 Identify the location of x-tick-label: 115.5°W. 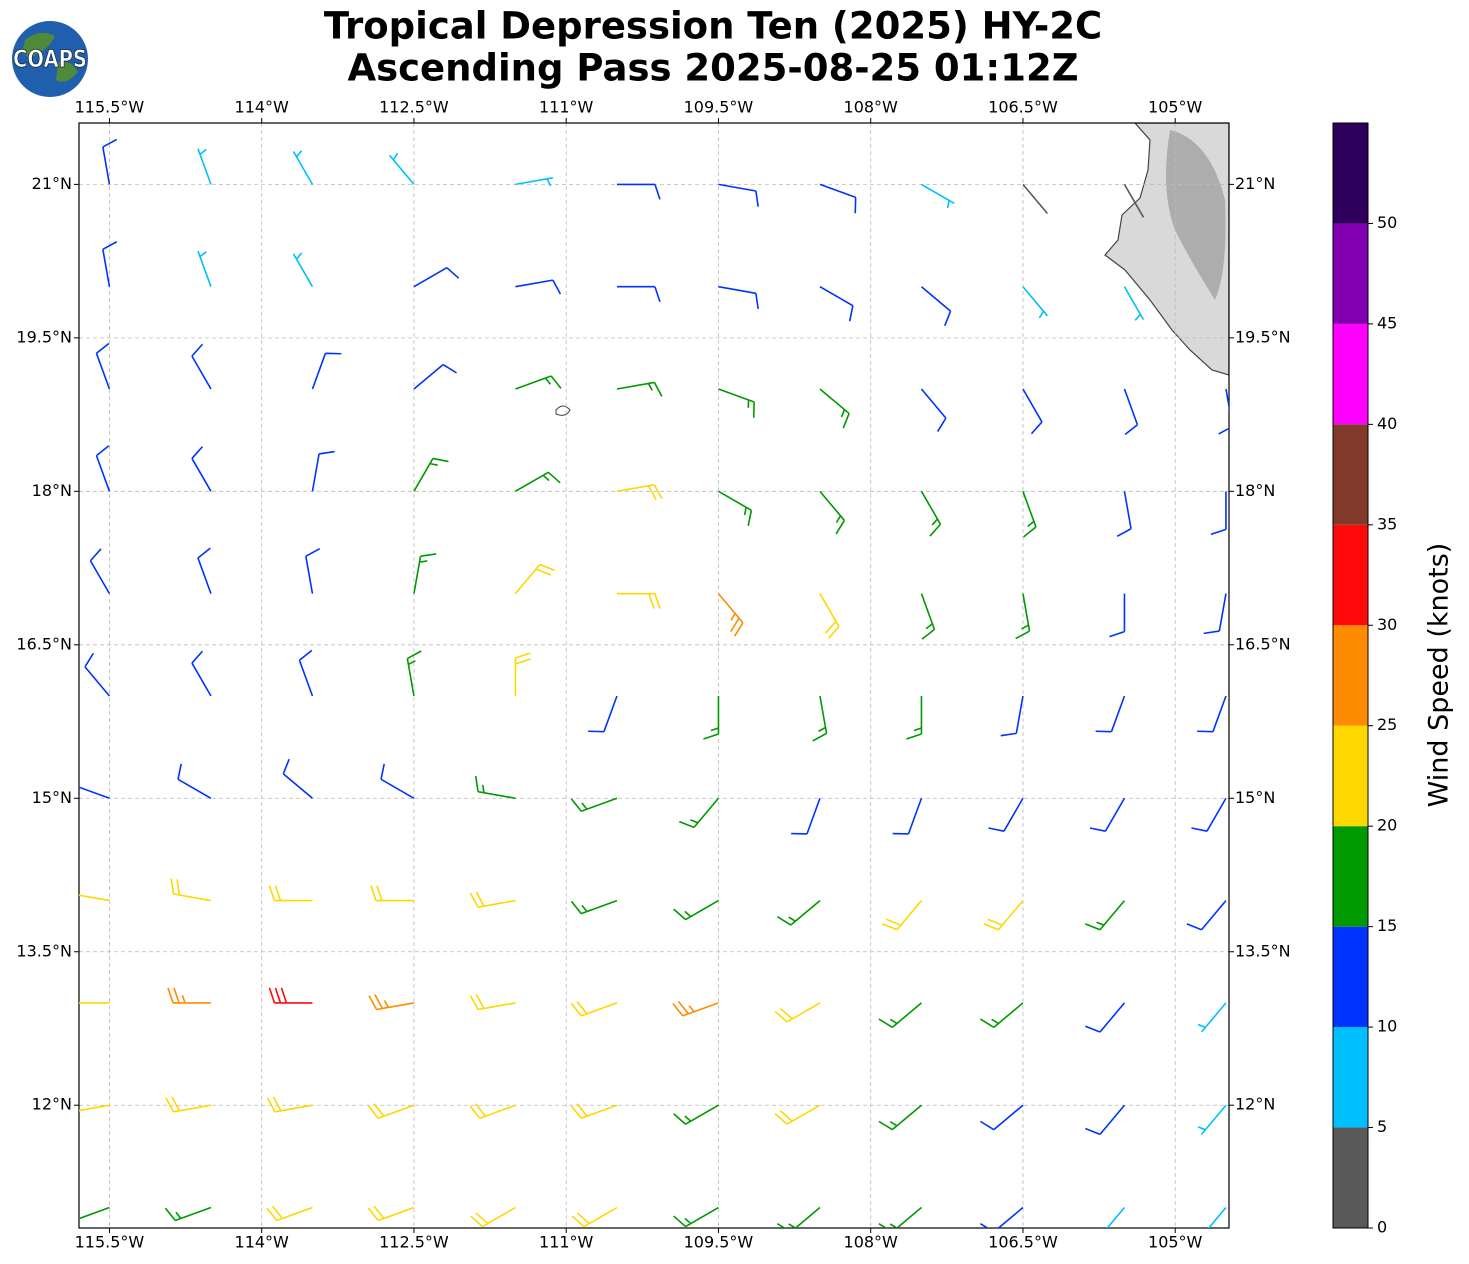
(110, 107).